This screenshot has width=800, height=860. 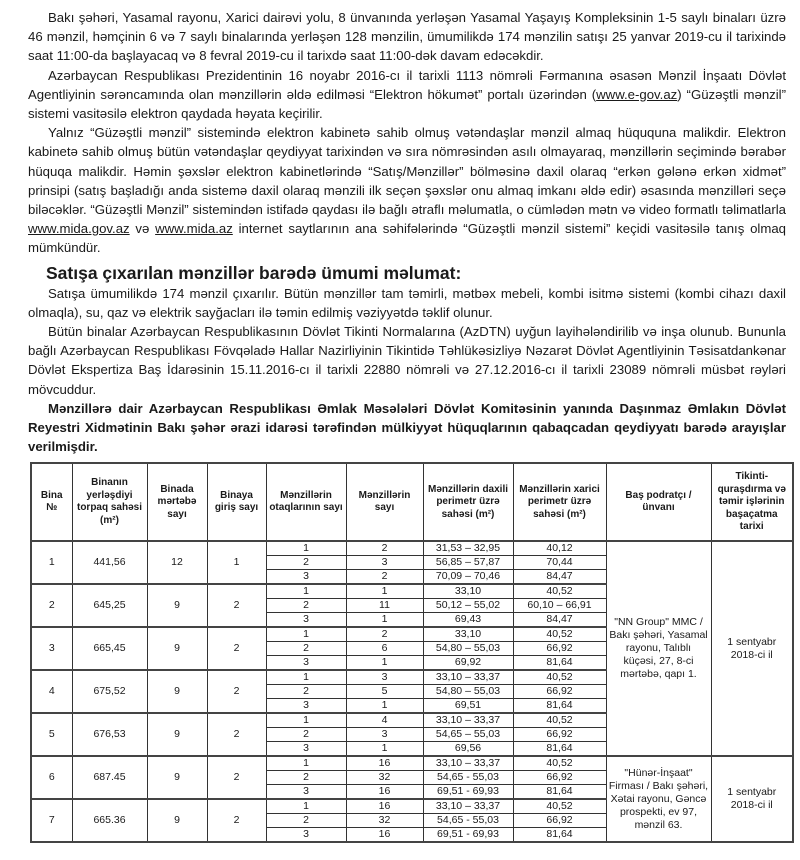 I want to click on table-row: 3 16 69,51 - 69,93 81,64, so click(x=412, y=835).